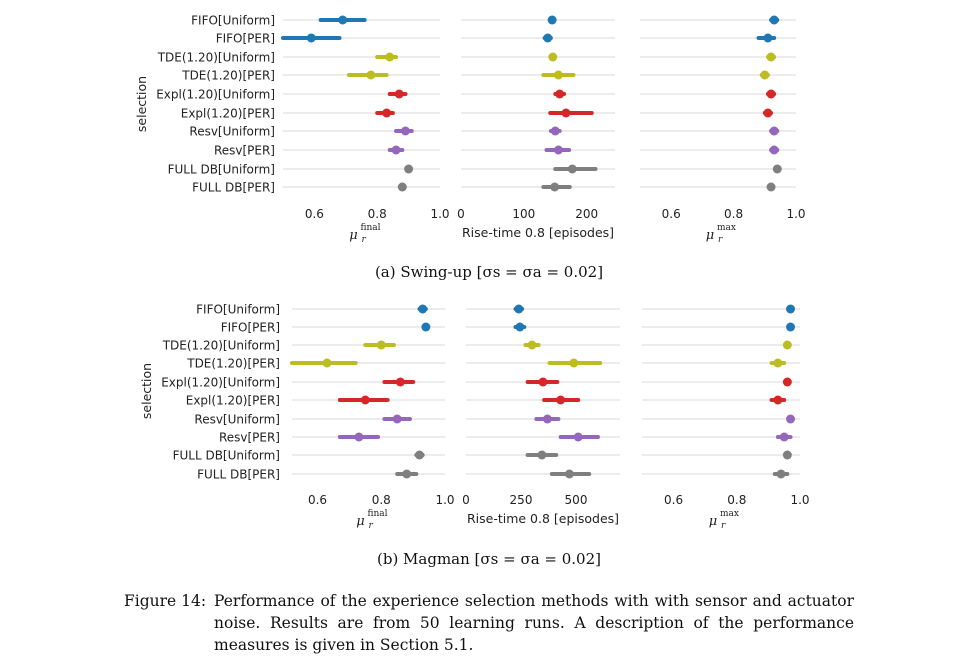  I want to click on x-tick-label: 500, so click(576, 500).